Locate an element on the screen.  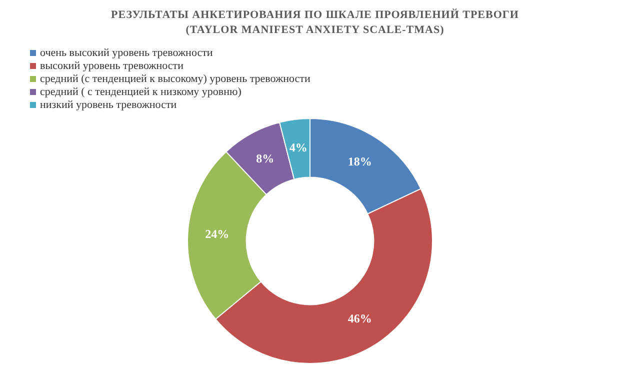
legend-label: средний ( с тенденцией к низкому уровню) is located at coordinates (141, 92).